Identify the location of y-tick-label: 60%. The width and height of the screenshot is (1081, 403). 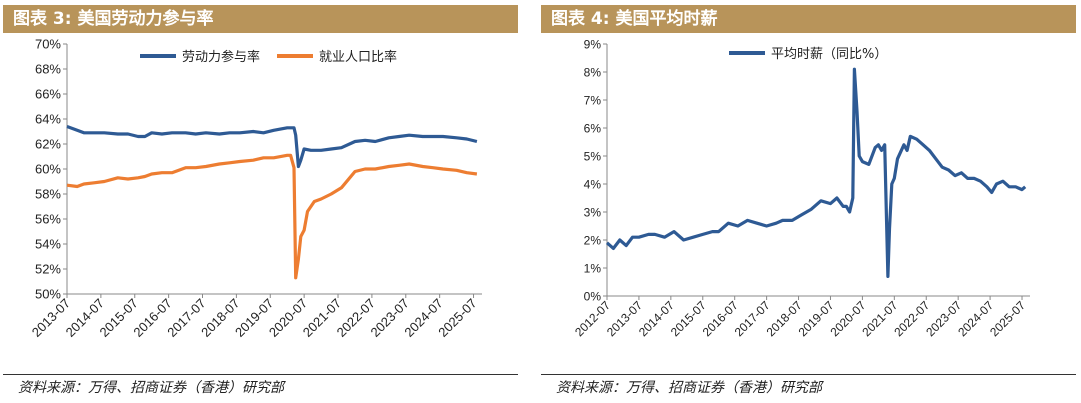
(48, 169).